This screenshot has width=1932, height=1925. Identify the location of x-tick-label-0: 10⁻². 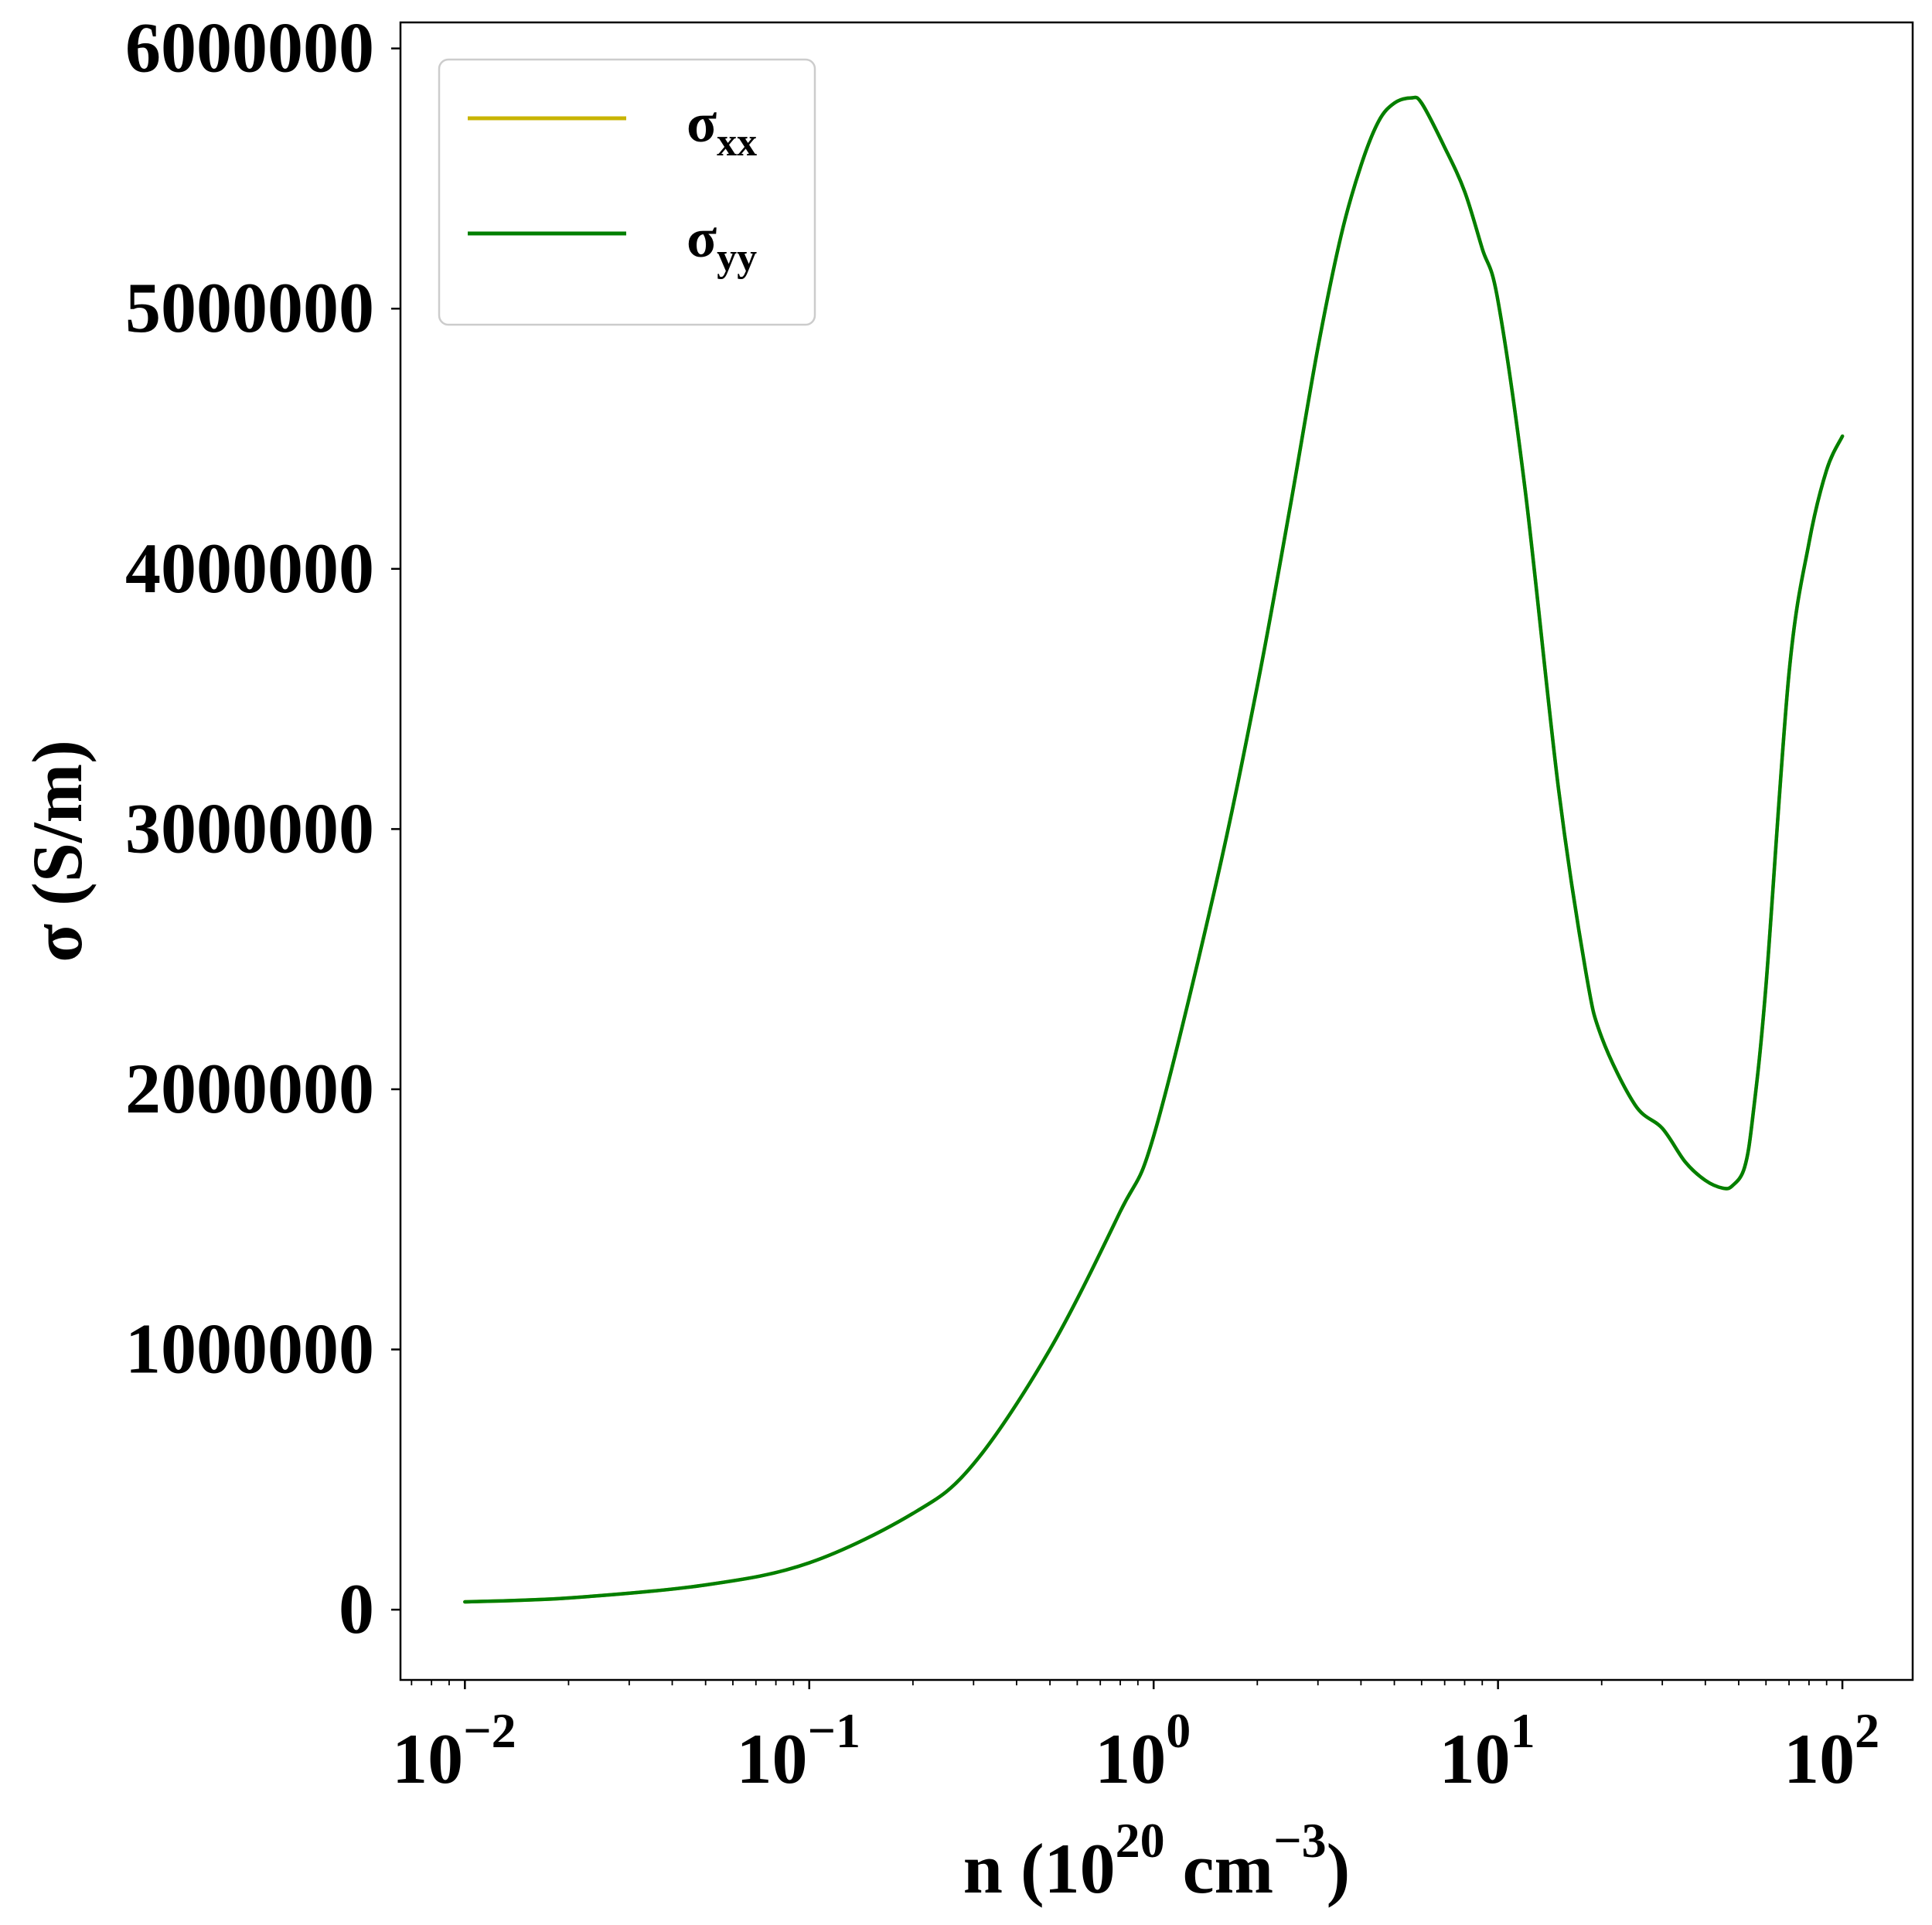
(454, 1750).